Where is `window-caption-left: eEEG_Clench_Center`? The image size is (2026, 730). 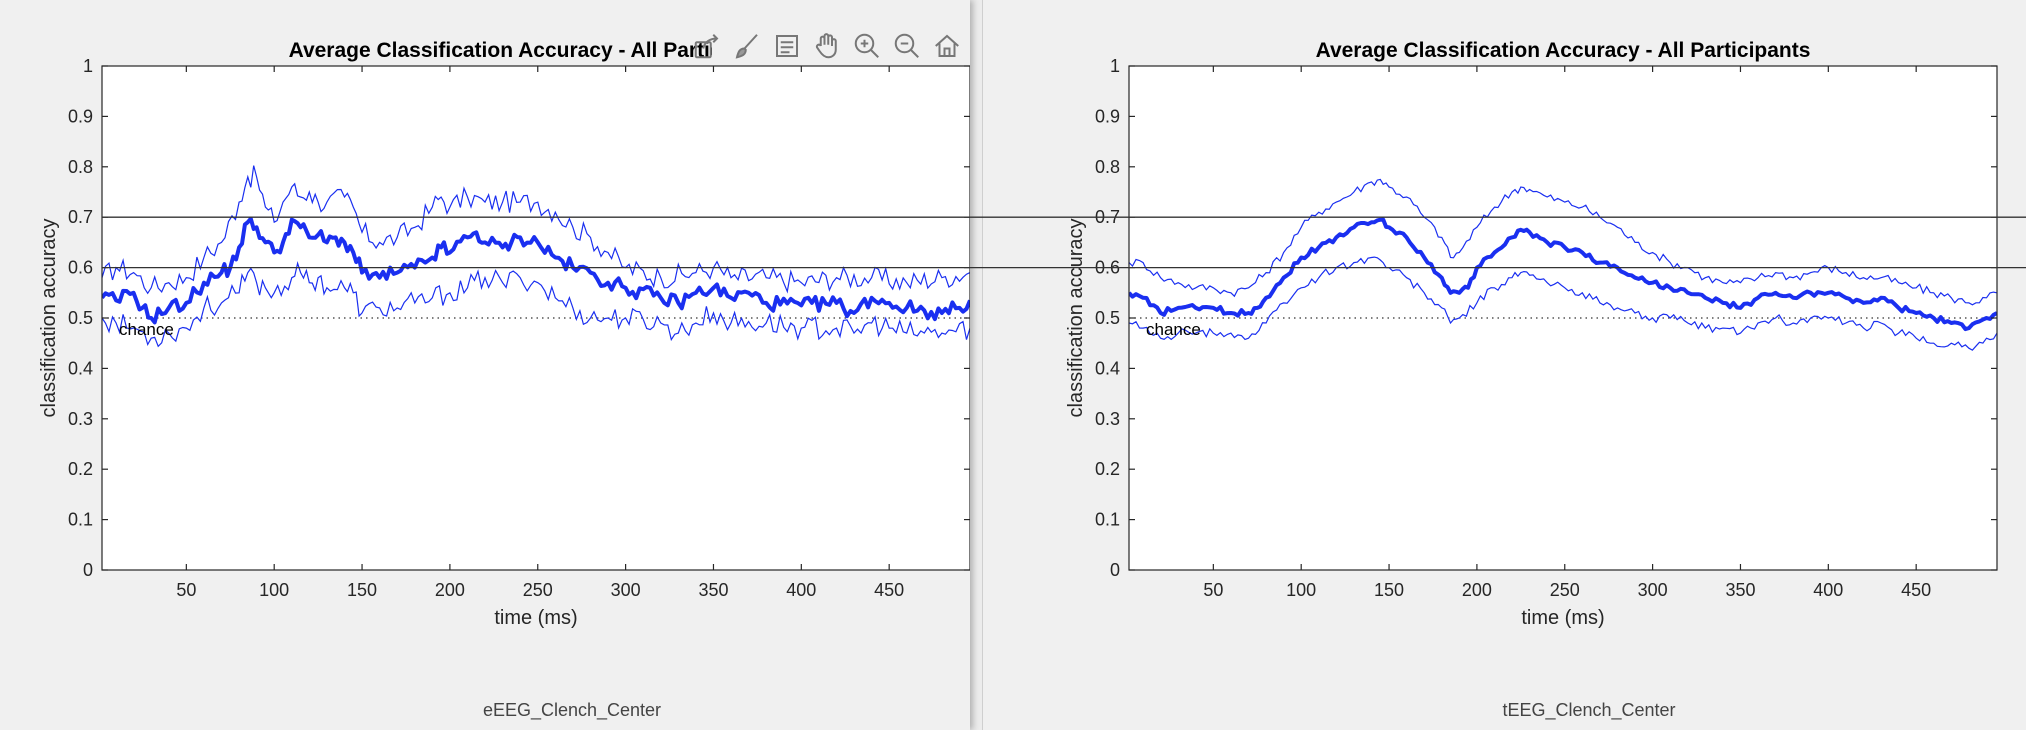
window-caption-left: eEEG_Clench_Center is located at coordinates (572, 710).